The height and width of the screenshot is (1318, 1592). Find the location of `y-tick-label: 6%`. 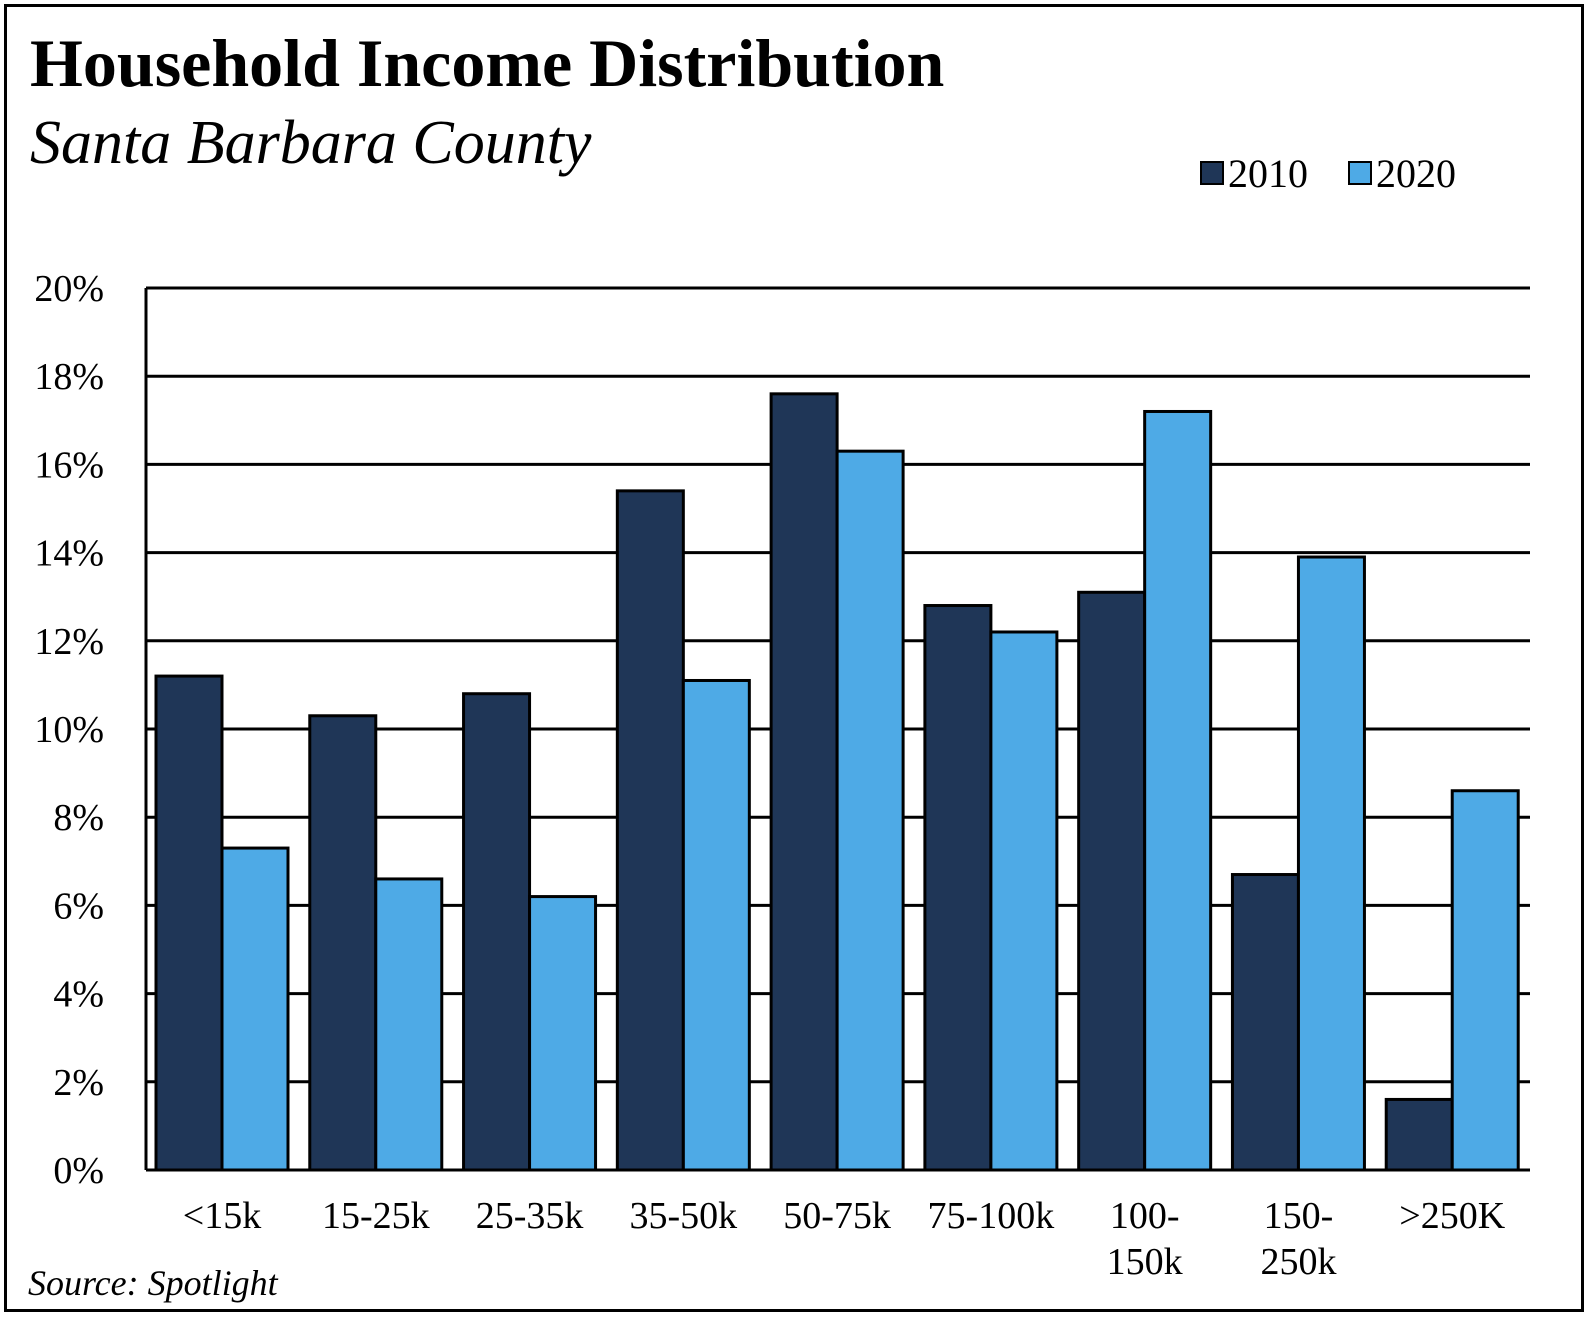

y-tick-label: 6% is located at coordinates (78, 906).